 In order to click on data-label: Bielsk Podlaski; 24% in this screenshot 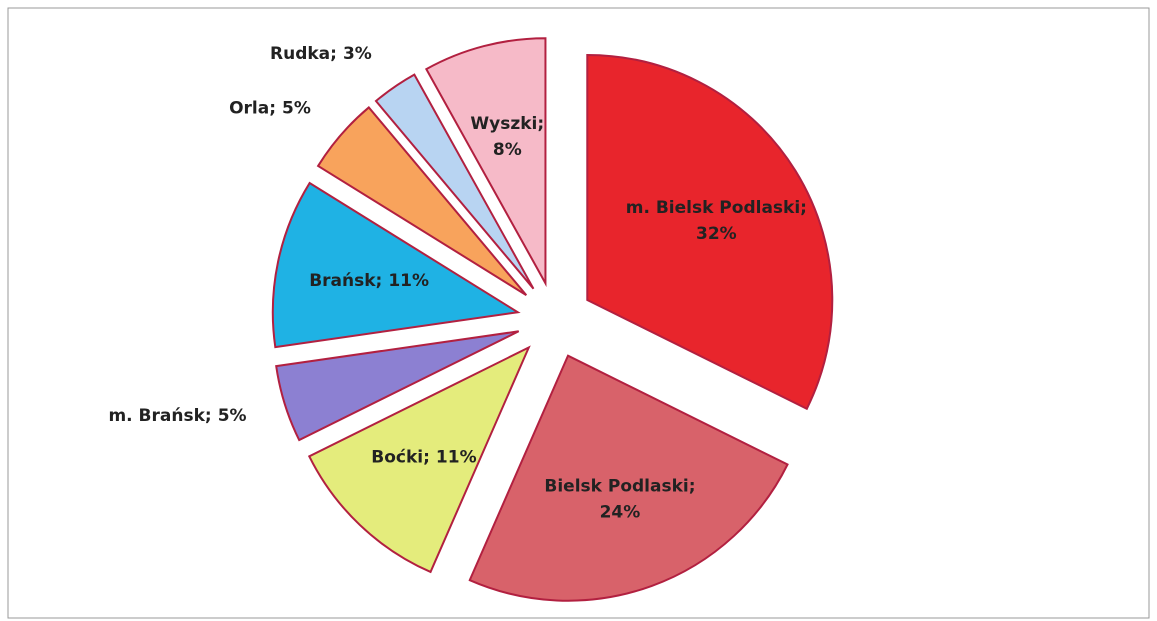, I will do `click(619, 499)`.